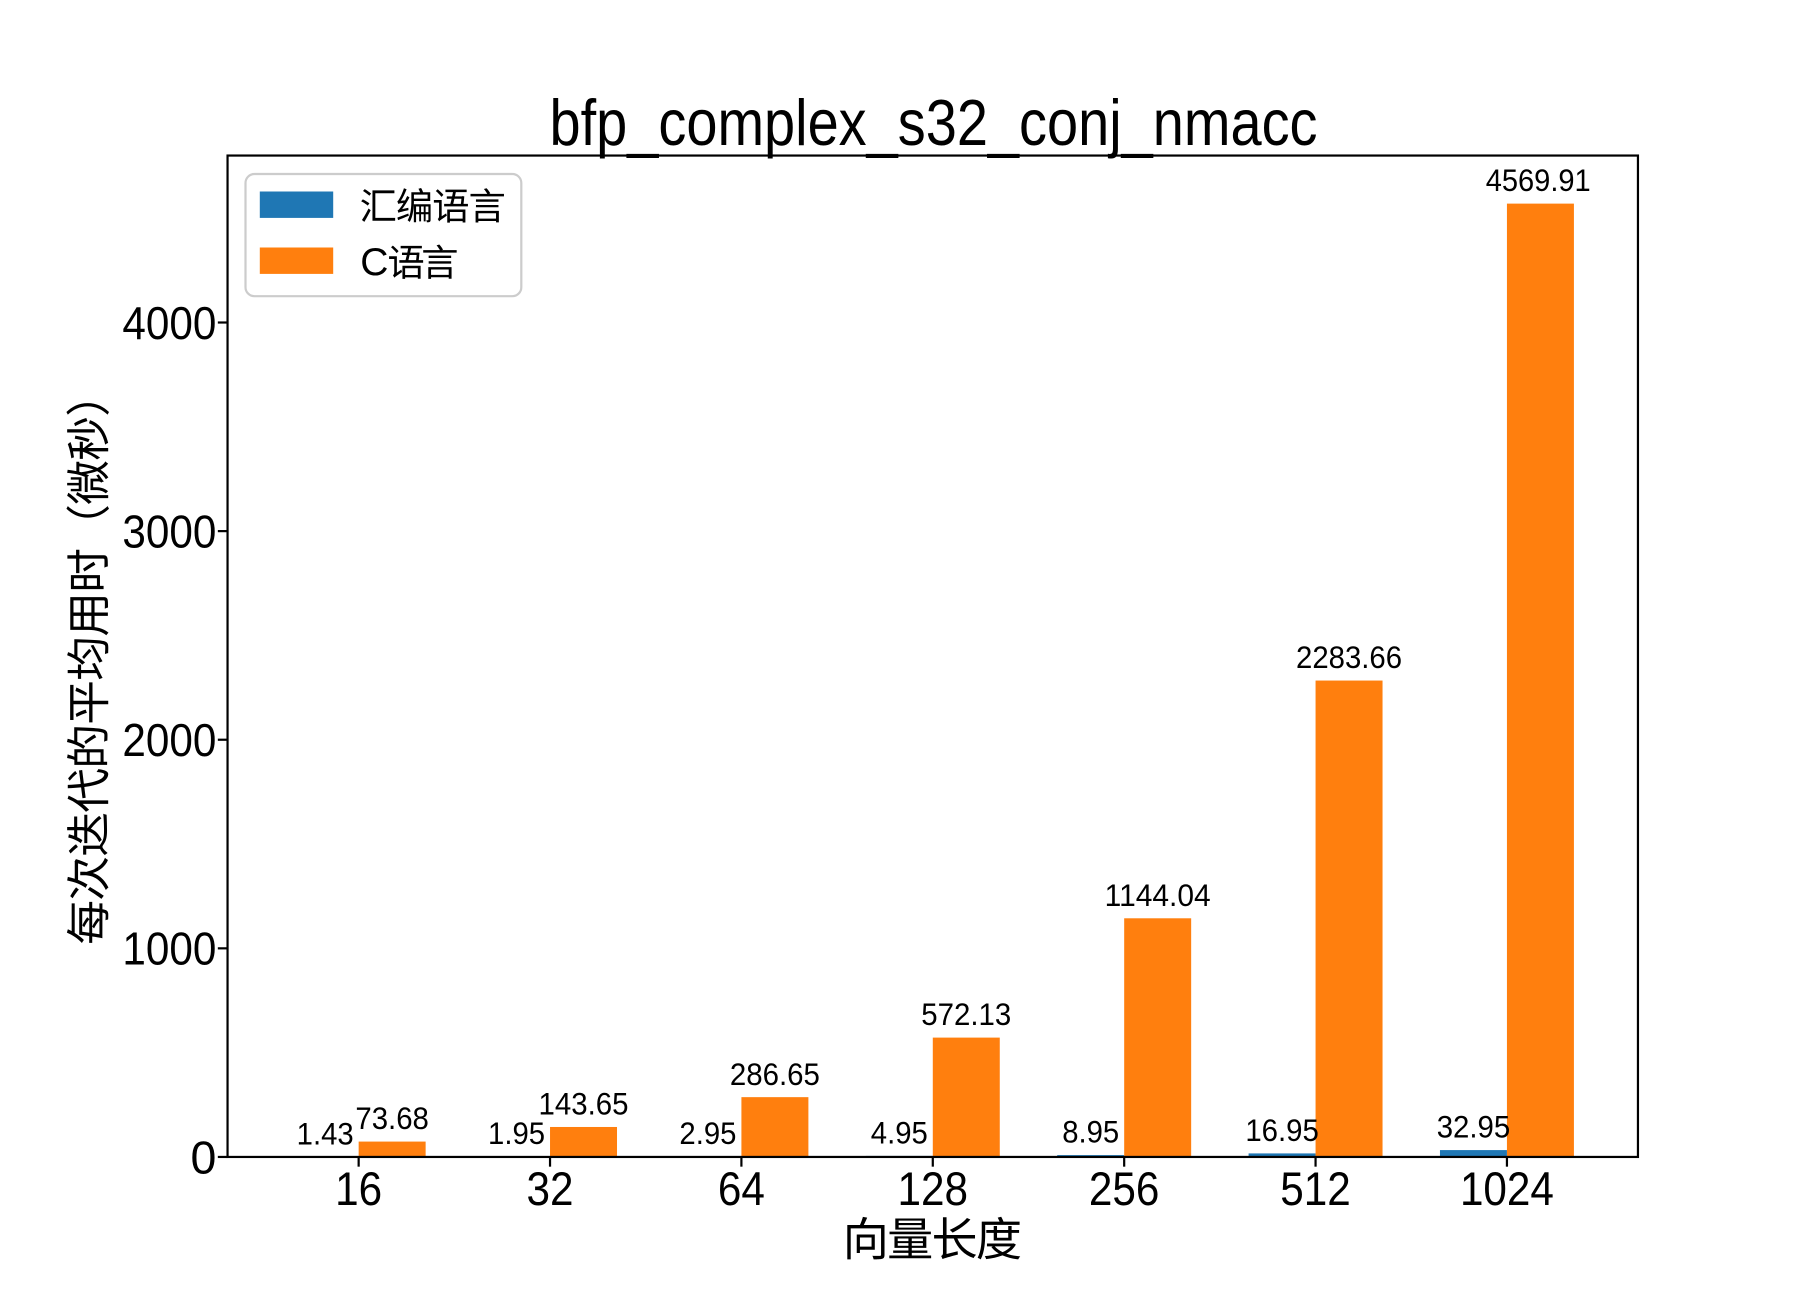 This screenshot has height=1300, width=1820. Describe the element at coordinates (1315, 1189) in the screenshot. I see `svg-text: 512` at that location.